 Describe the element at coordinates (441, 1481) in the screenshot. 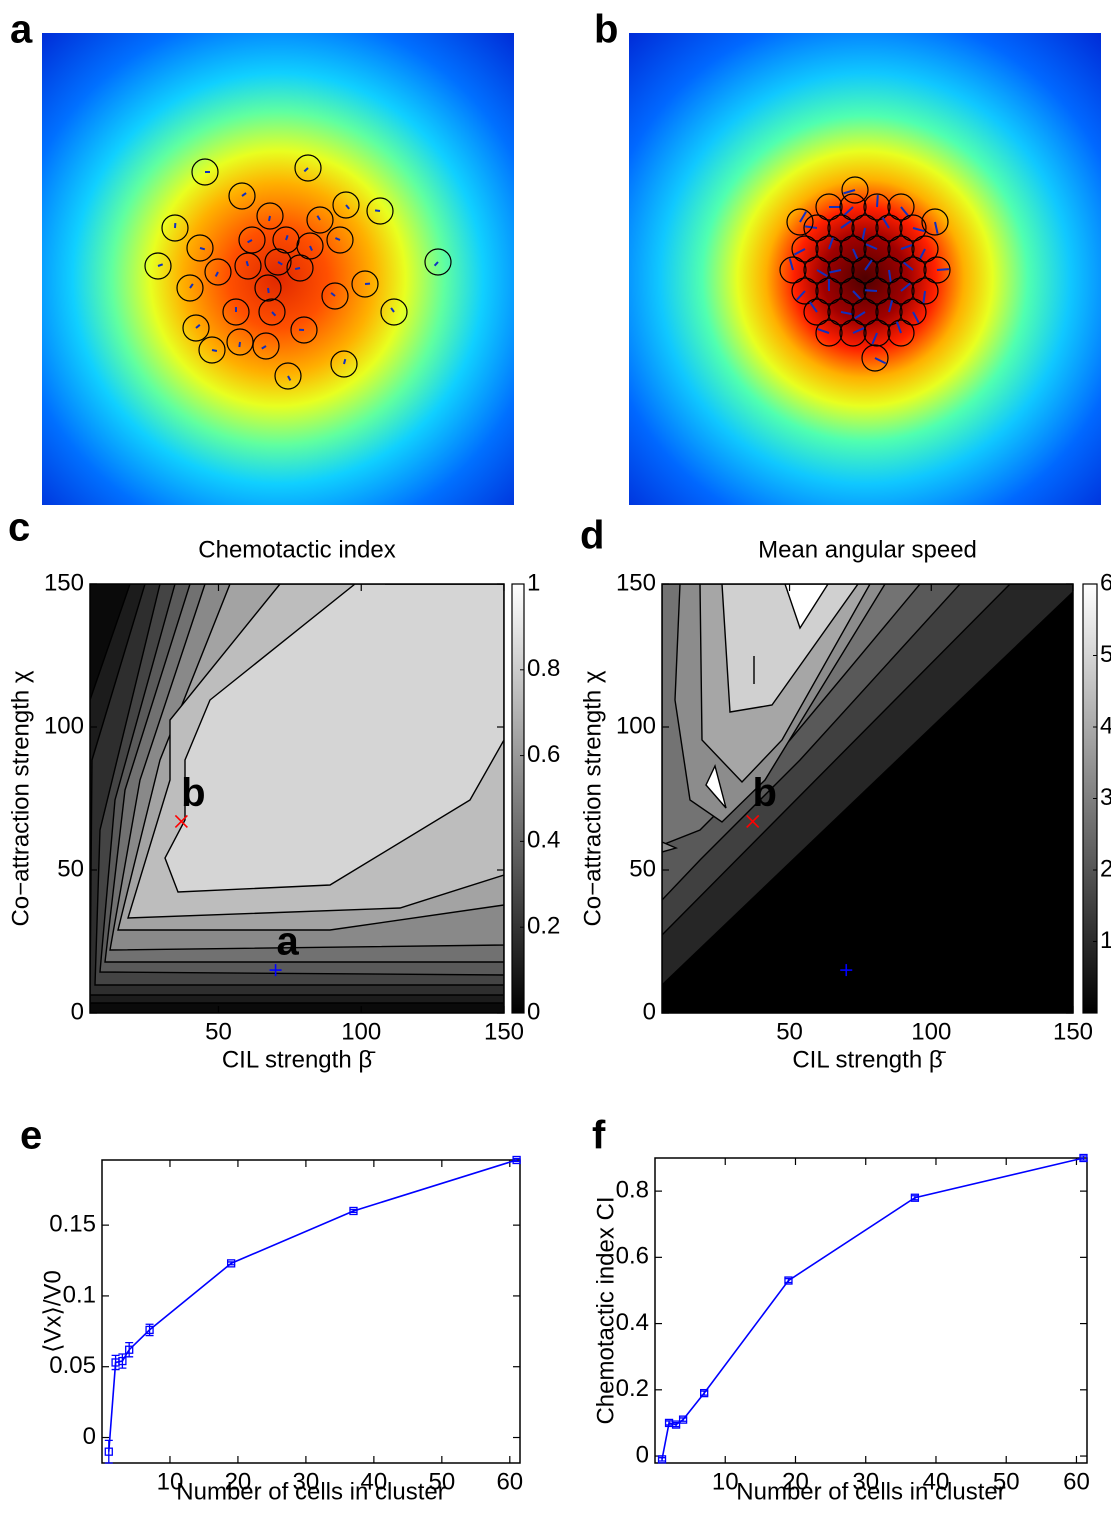

I see `x-tick-label: 50` at that location.